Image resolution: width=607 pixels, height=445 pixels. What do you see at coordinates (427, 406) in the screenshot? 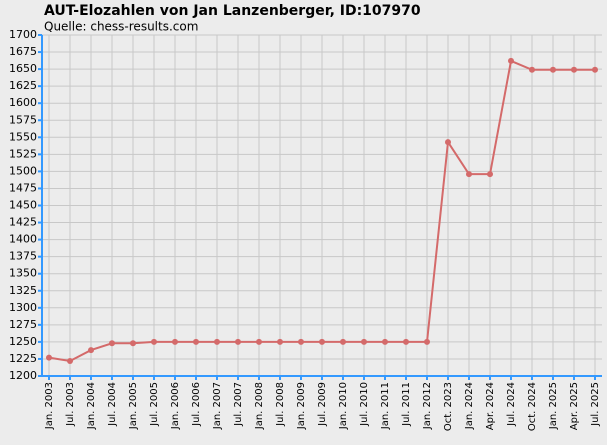
I see `x-tick-label: Jan. 2012` at bounding box center [427, 406].